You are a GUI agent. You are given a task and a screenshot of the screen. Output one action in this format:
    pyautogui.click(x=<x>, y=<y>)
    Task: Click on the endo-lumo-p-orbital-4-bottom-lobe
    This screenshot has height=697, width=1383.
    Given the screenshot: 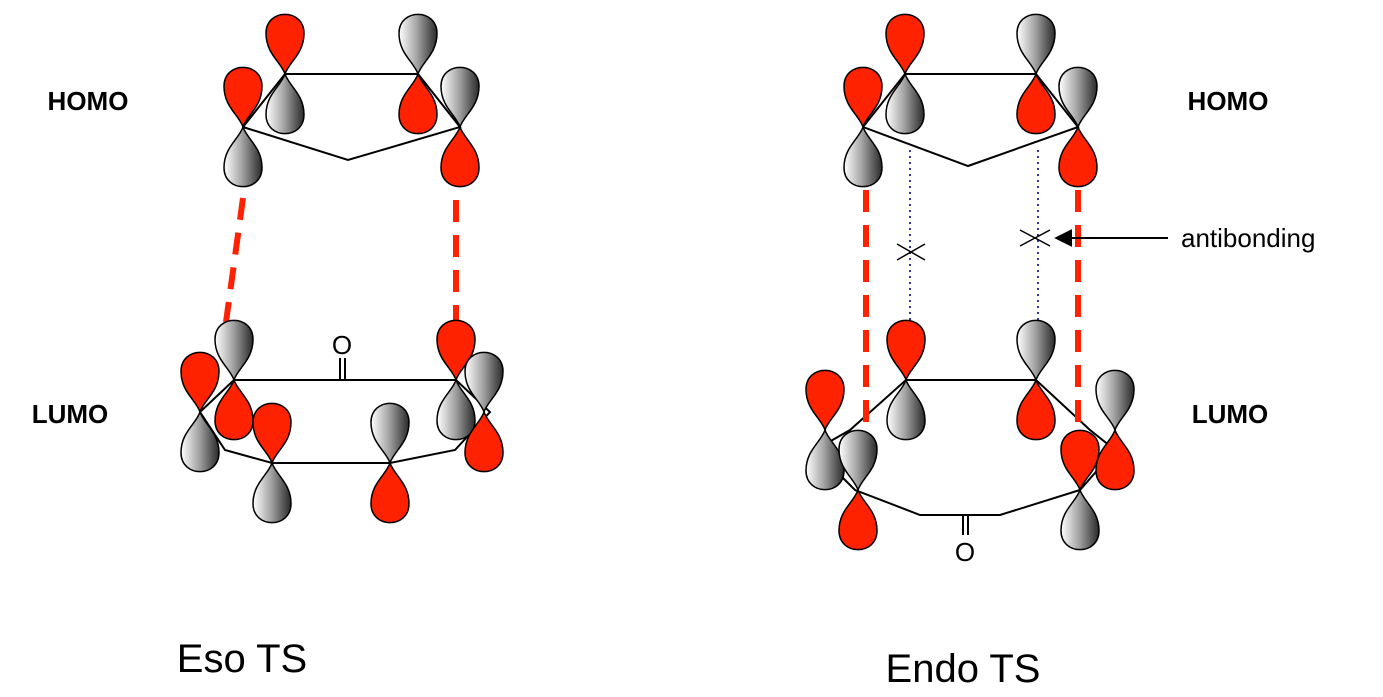 What is the action you would take?
    pyautogui.click(x=1036, y=409)
    